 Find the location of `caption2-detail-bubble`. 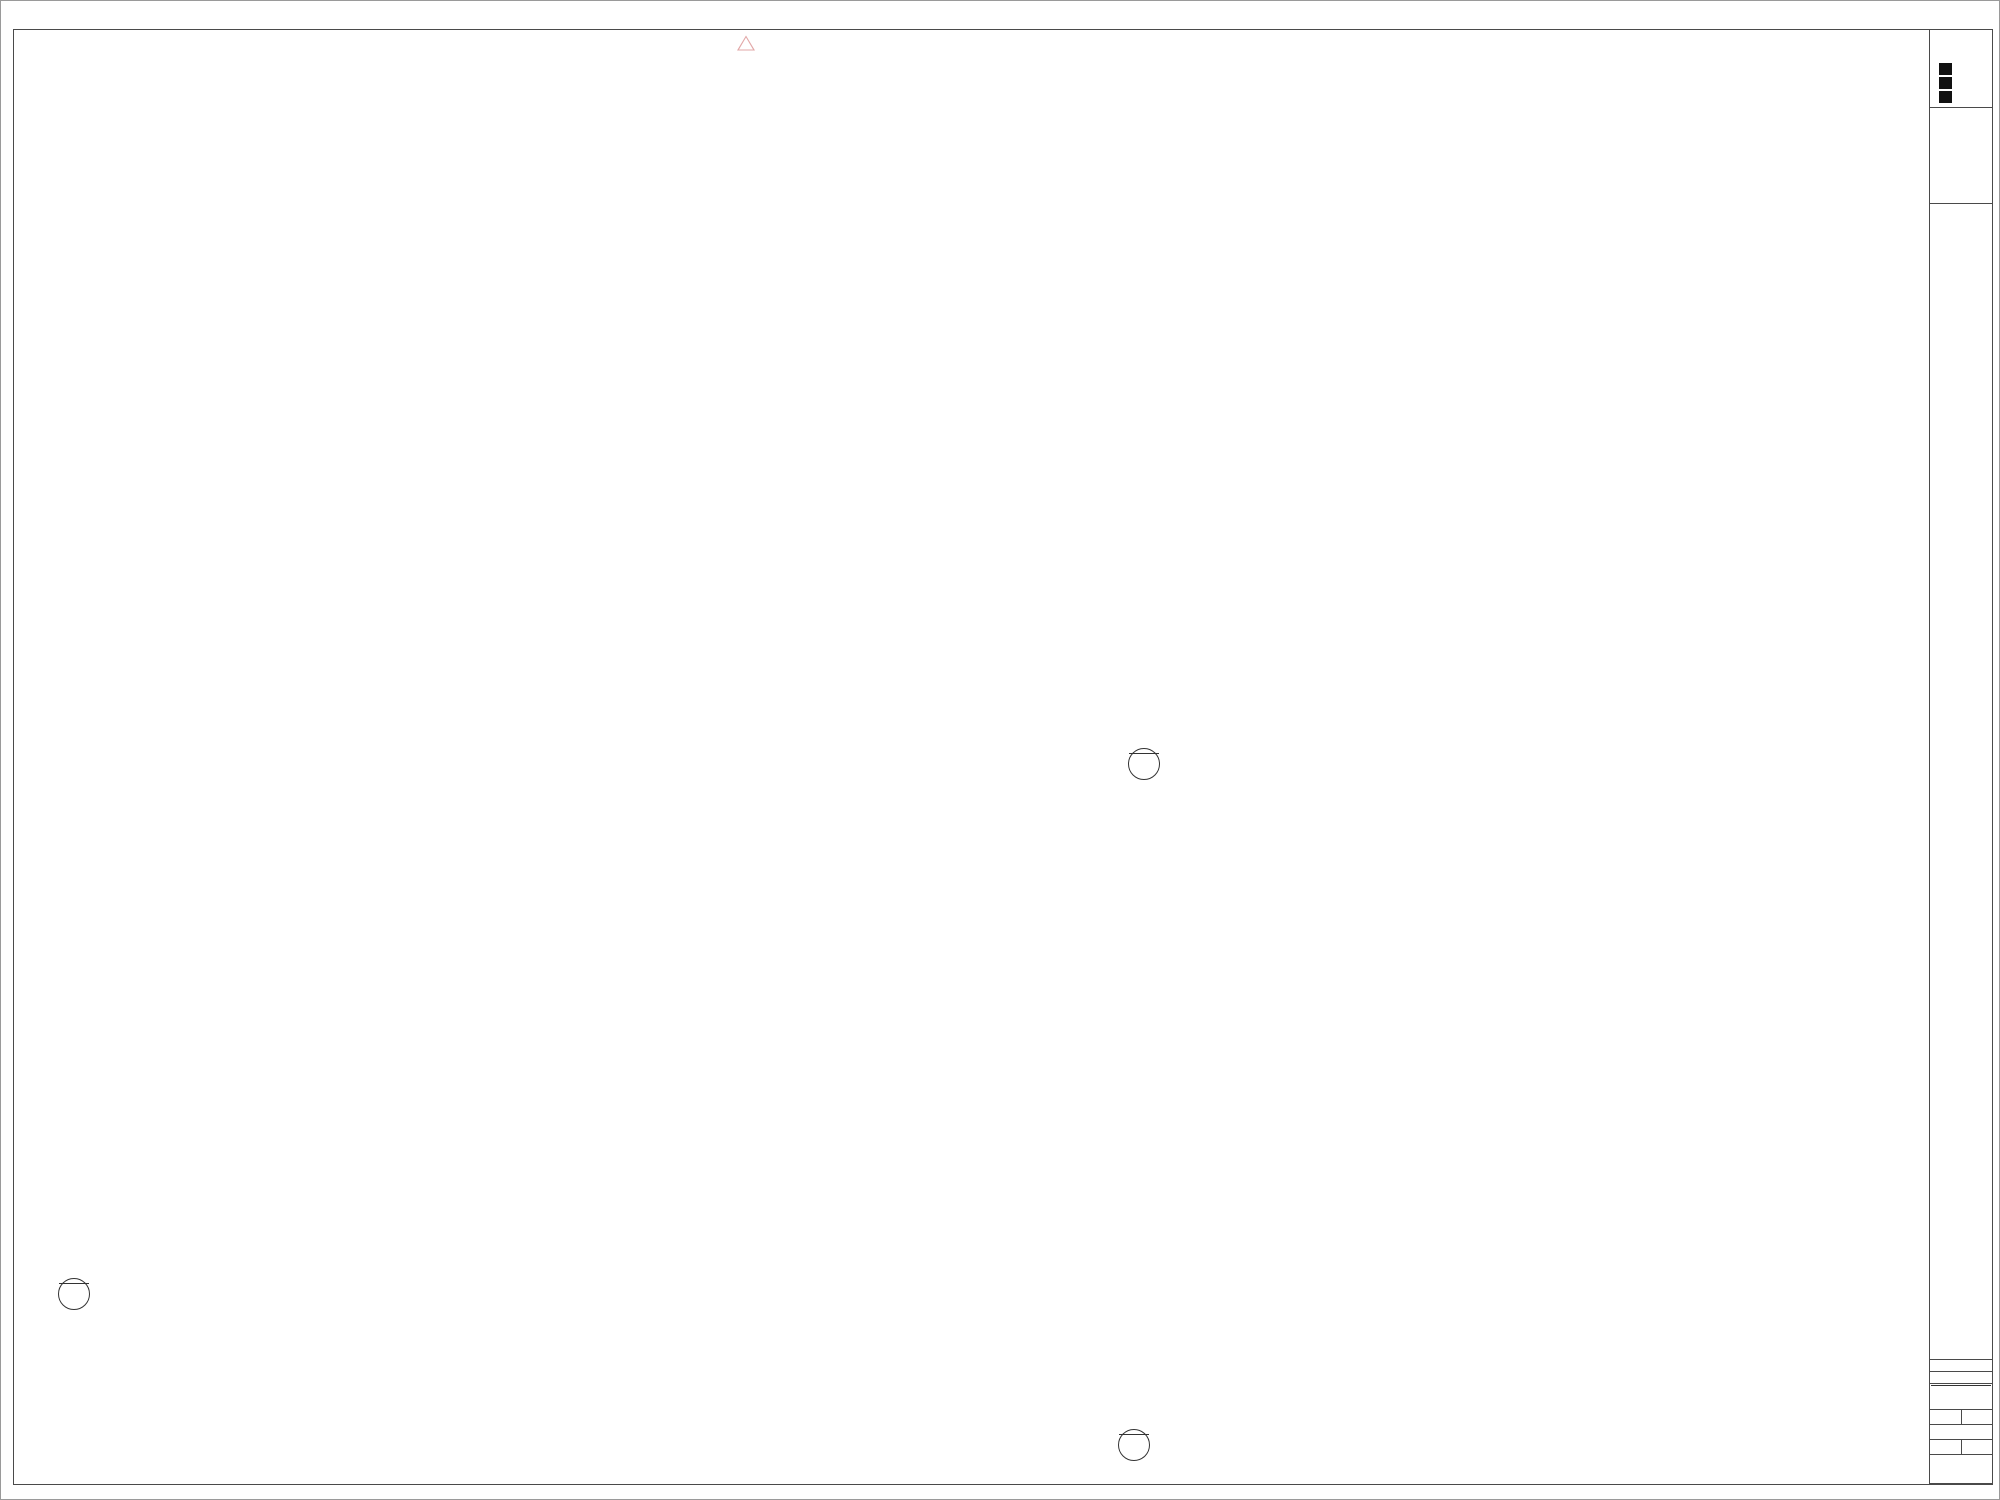

caption2-detail-bubble is located at coordinates (1144, 764).